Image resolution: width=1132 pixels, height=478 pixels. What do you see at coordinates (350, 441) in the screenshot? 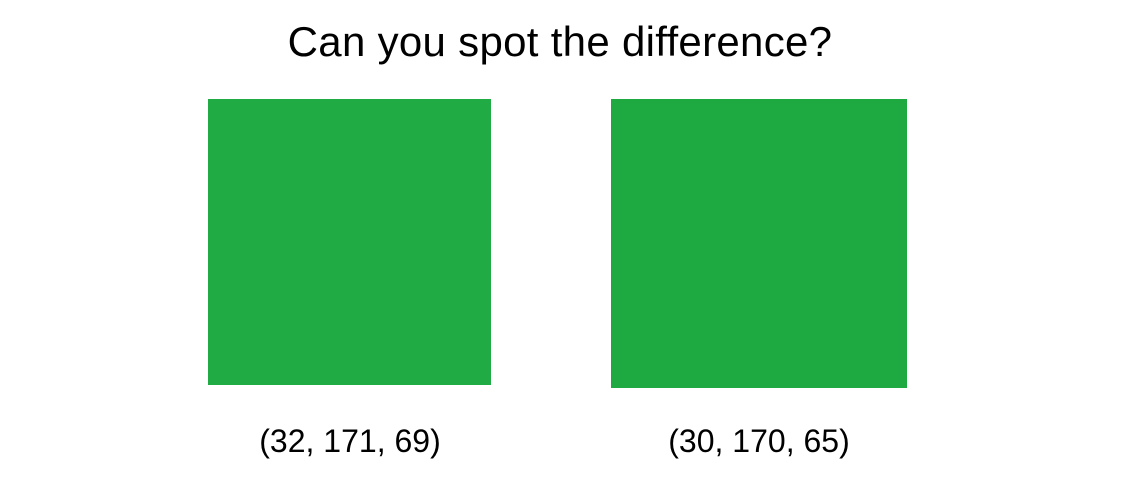
I see `rgb-label-left: (32, 171, 69)` at bounding box center [350, 441].